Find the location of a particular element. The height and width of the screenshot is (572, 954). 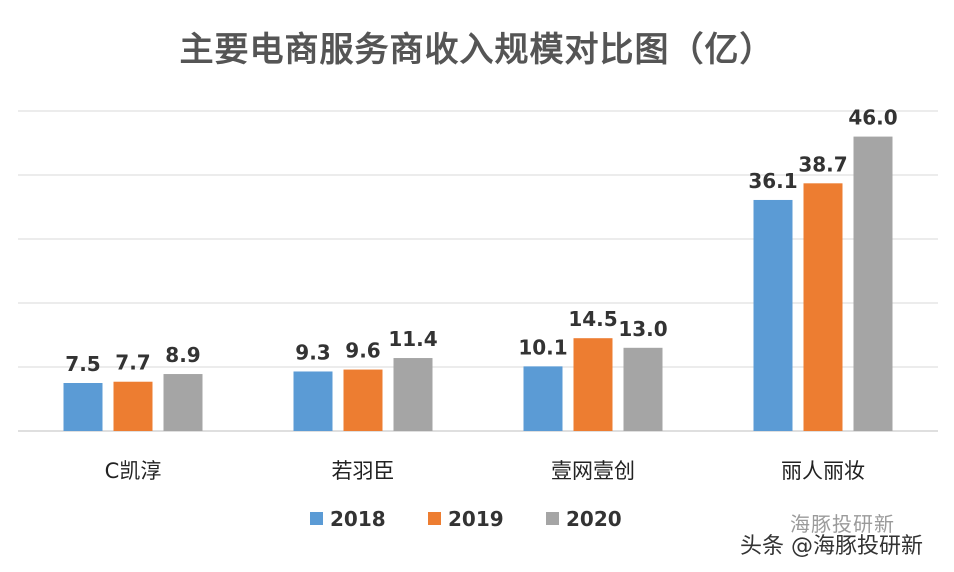

legend-label: 2018 is located at coordinates (358, 519).